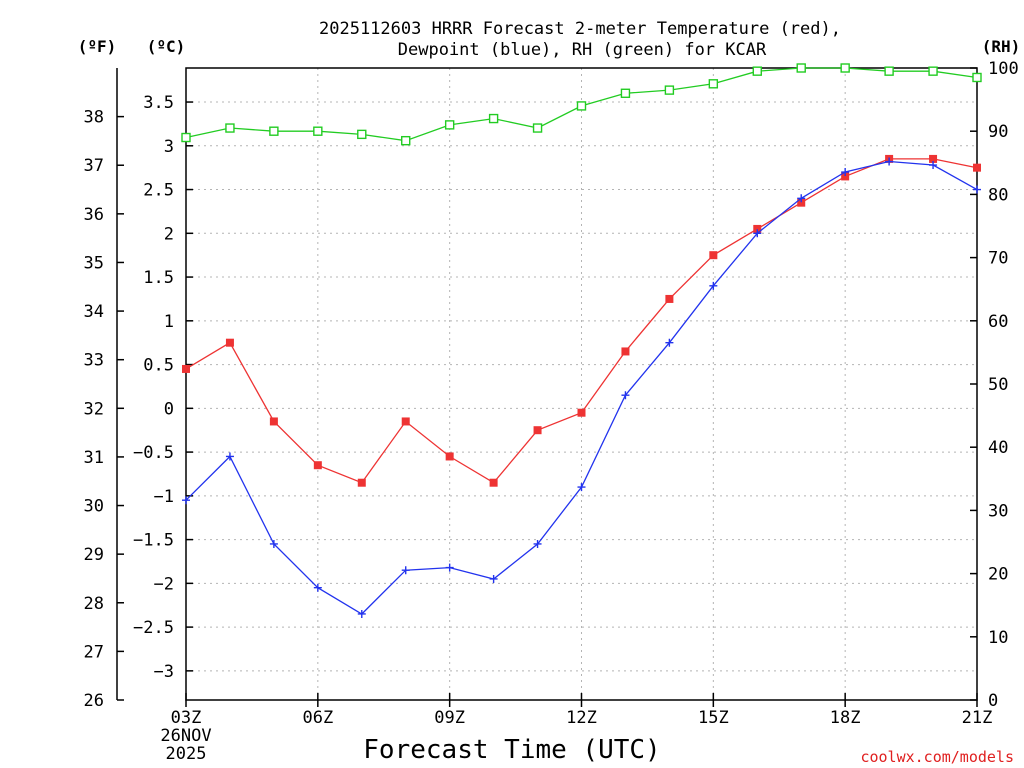 This screenshot has height=768, width=1024. Describe the element at coordinates (998, 322) in the screenshot. I see `rh-tick-label: 60` at that location.